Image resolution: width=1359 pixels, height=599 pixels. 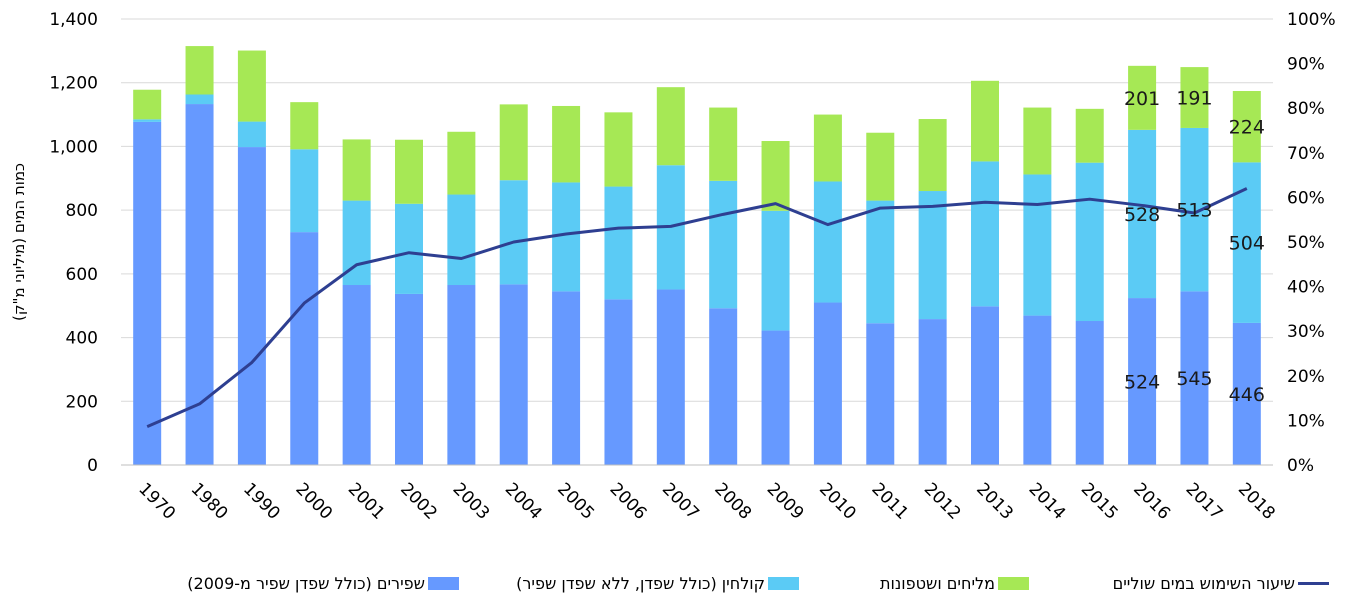 I want to click on y-tick-label: 200, so click(x=82, y=402).